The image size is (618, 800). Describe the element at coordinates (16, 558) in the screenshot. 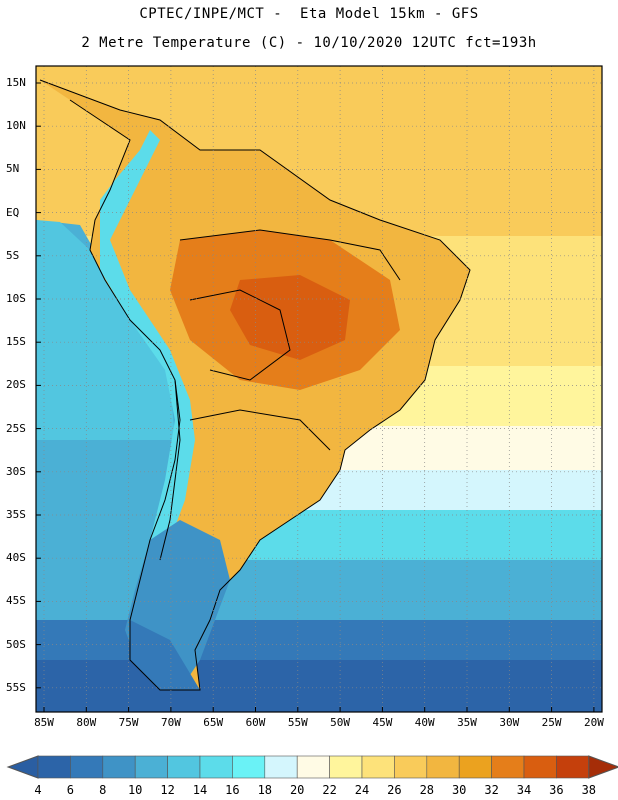

I see `lat-label: 40S` at that location.